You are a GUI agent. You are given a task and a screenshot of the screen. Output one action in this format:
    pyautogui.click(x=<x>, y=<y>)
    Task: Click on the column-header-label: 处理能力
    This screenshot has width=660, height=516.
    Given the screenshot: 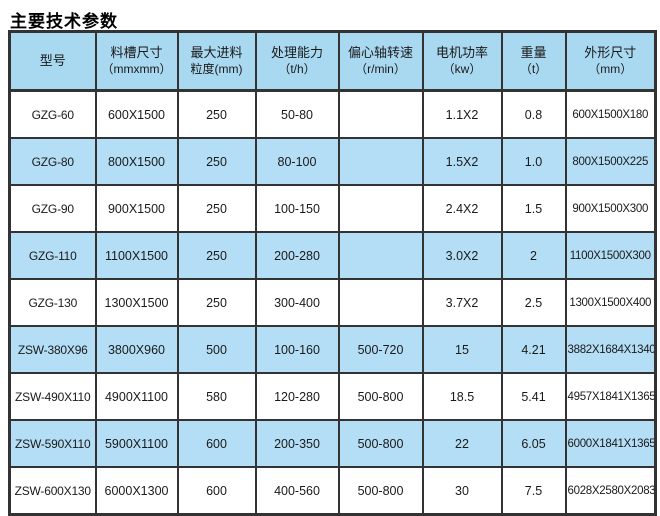 What is the action you would take?
    pyautogui.click(x=296, y=53)
    